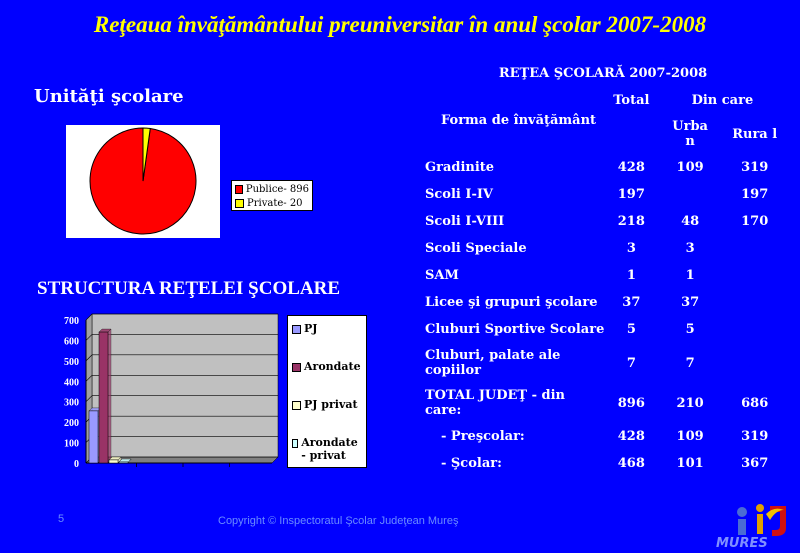 This screenshot has width=800, height=553. I want to click on cell-rural: 170, so click(755, 221).